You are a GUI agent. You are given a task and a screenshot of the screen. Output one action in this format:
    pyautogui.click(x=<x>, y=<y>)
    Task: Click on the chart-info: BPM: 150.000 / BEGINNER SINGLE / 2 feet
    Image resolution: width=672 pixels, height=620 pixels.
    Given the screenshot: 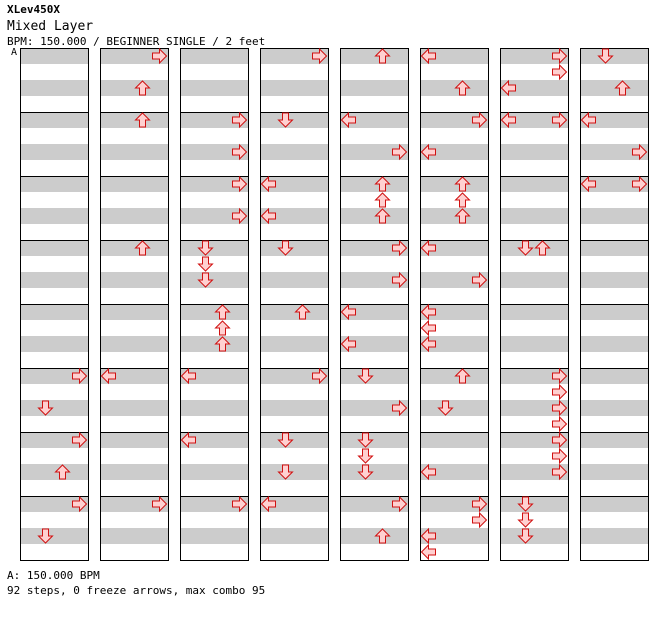 What is the action you would take?
    pyautogui.click(x=136, y=41)
    